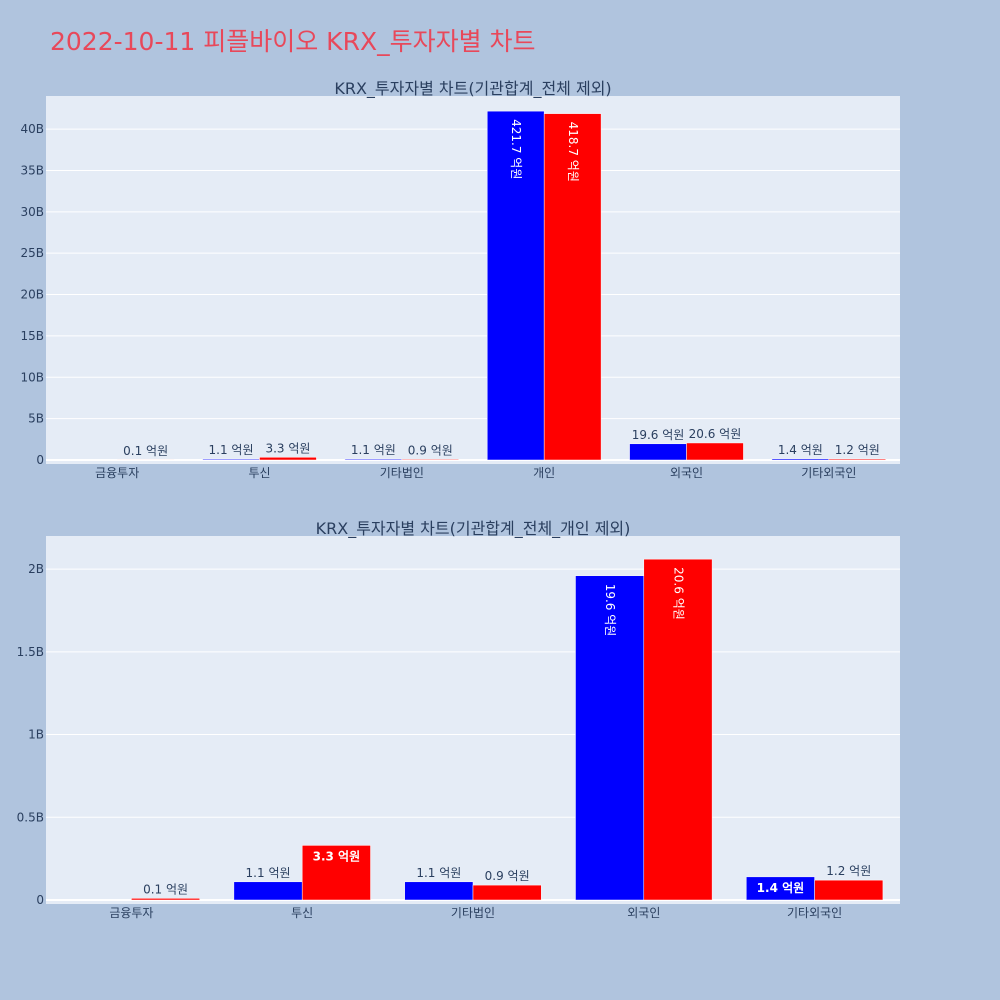  I want to click on y-tick-label: 15B, so click(32, 336).